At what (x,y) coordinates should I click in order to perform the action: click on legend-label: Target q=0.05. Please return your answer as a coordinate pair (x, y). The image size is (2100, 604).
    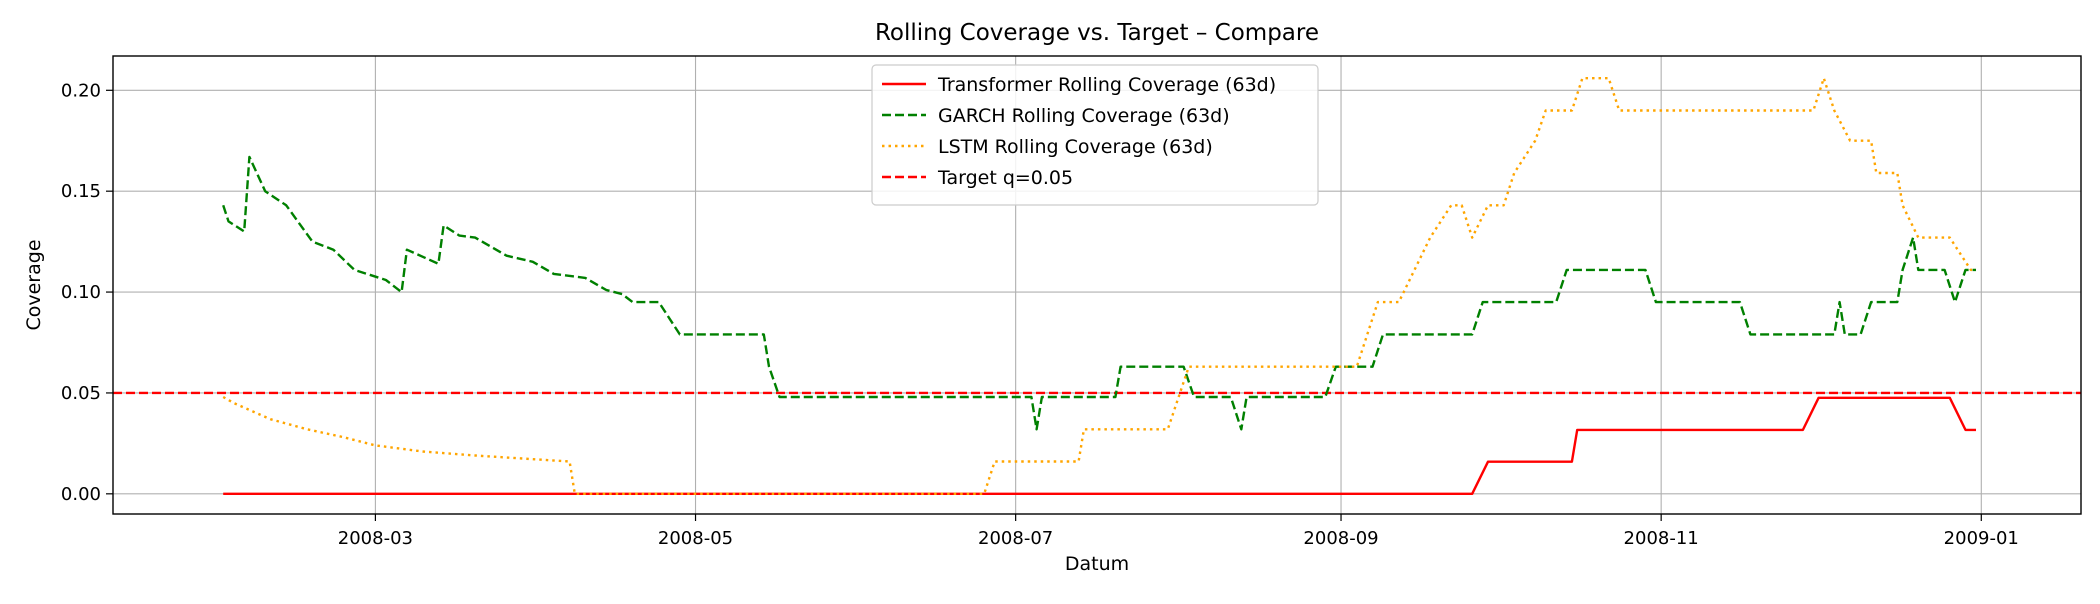
    Looking at the image, I should click on (1005, 178).